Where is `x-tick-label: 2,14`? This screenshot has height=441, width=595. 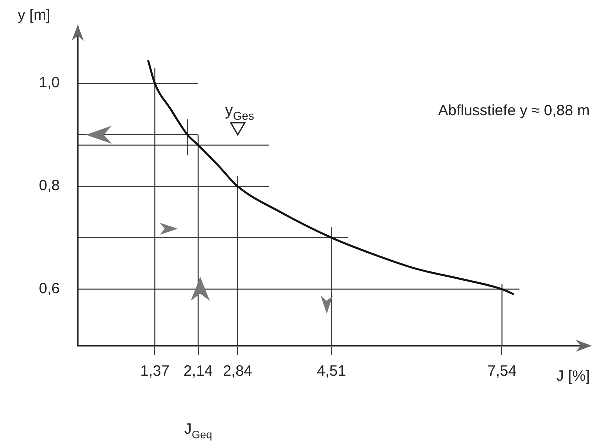
x-tick-label: 2,14 is located at coordinates (199, 371).